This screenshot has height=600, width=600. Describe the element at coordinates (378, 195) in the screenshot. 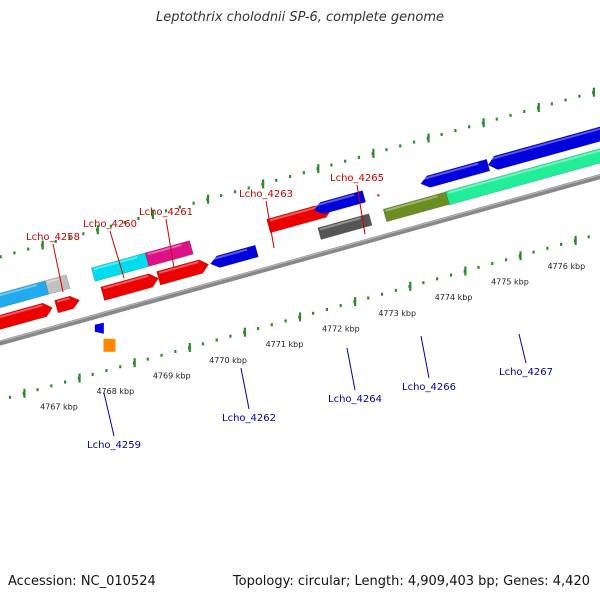

I see `gene-stub` at that location.